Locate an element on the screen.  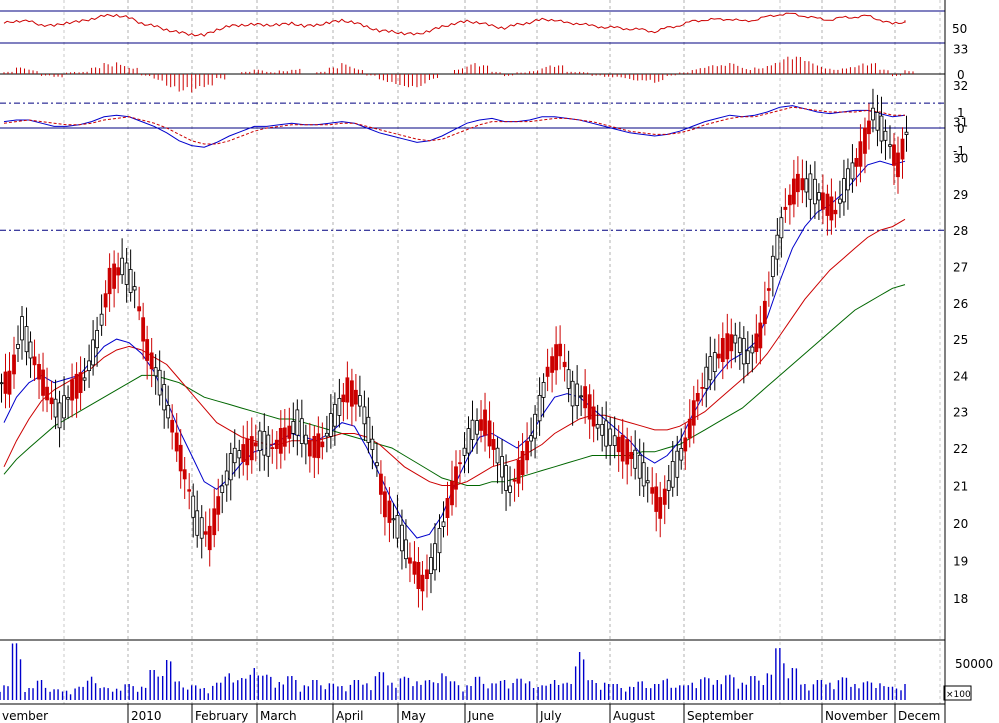
volume-panel: 50000 ×100 is located at coordinates (496, 672).